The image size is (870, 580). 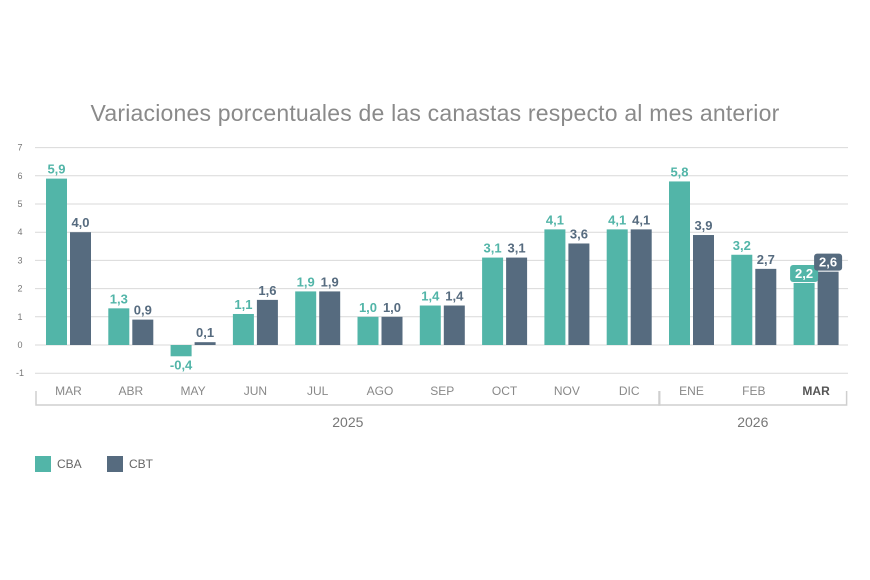 I want to click on x-tick-label: JUL, so click(x=318, y=391).